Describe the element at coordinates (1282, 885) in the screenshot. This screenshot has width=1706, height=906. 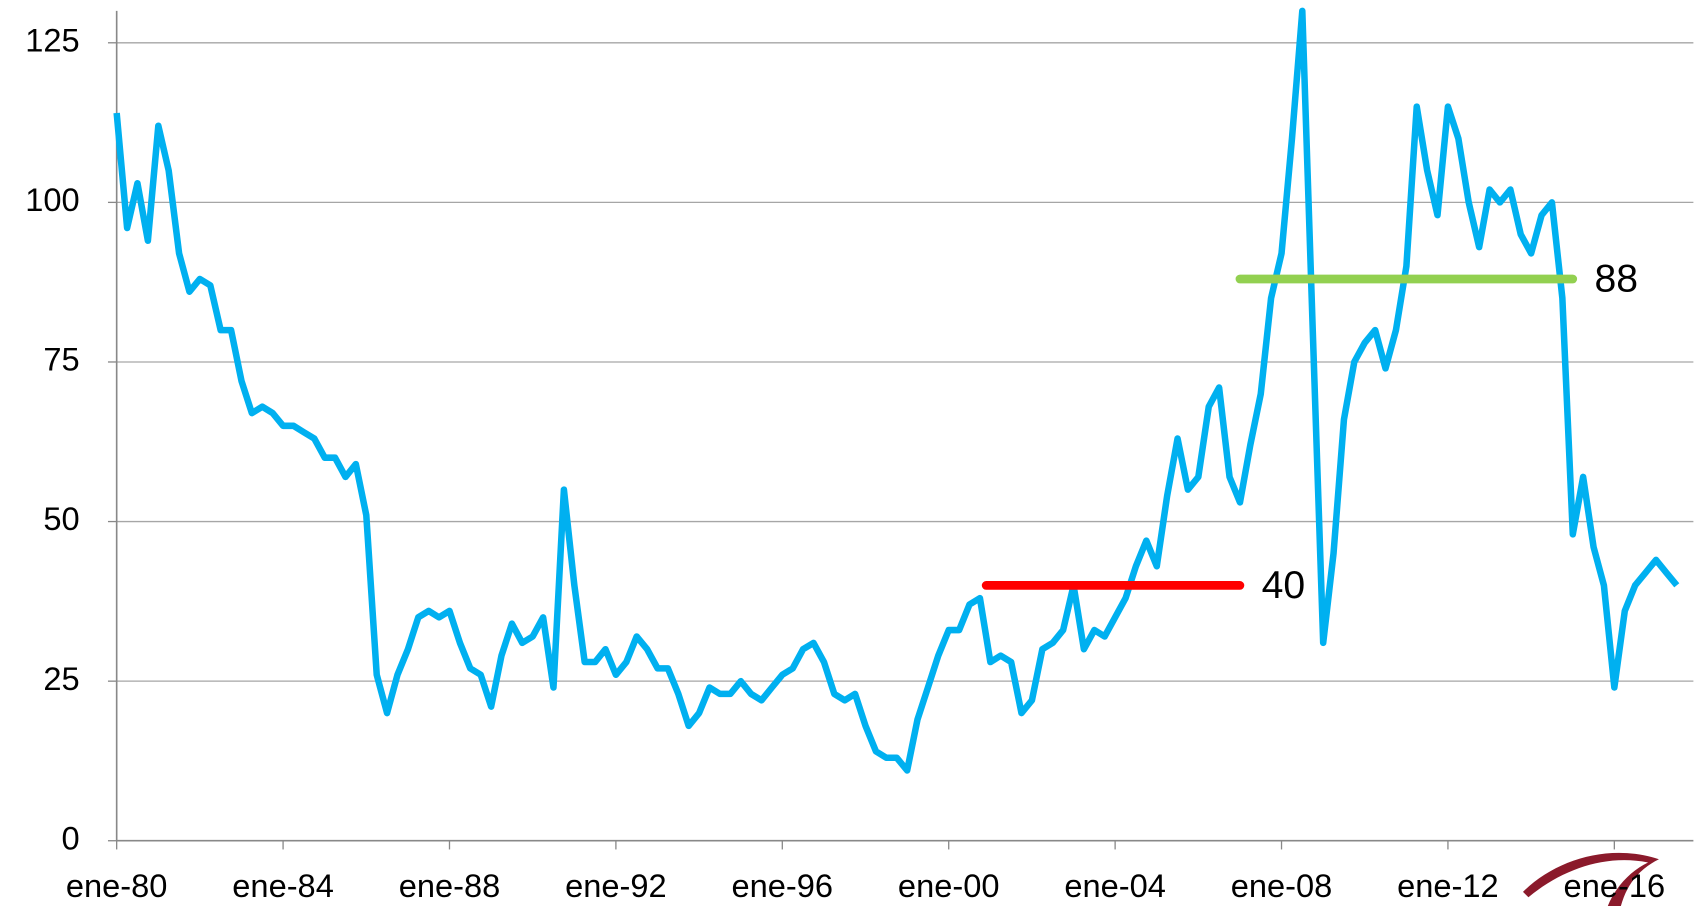
I see `x-tick-label: ene-08` at that location.